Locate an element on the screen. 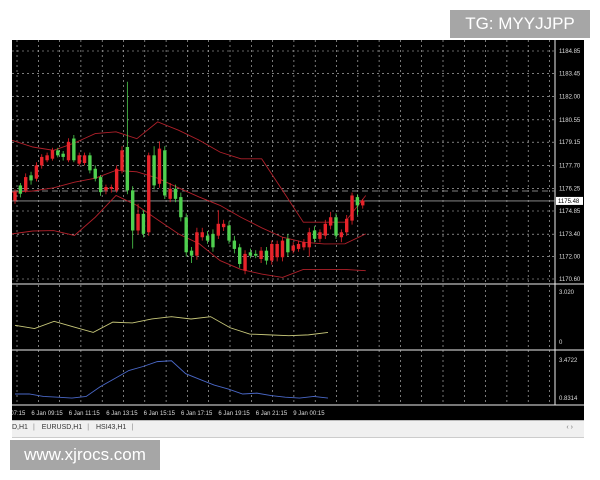 This screenshot has width=600, height=480. bollinger-upper-band is located at coordinates (189, 172).